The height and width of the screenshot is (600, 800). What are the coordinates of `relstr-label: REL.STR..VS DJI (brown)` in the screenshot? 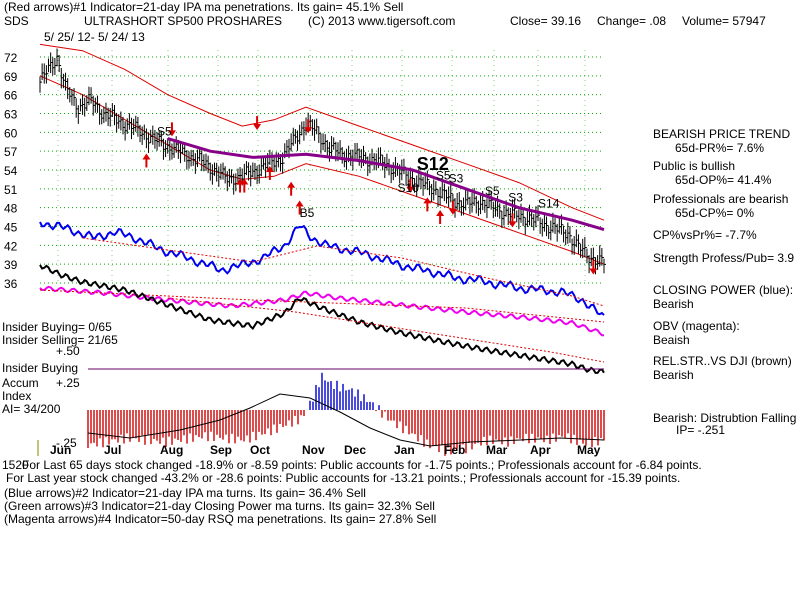 It's located at (722, 361).